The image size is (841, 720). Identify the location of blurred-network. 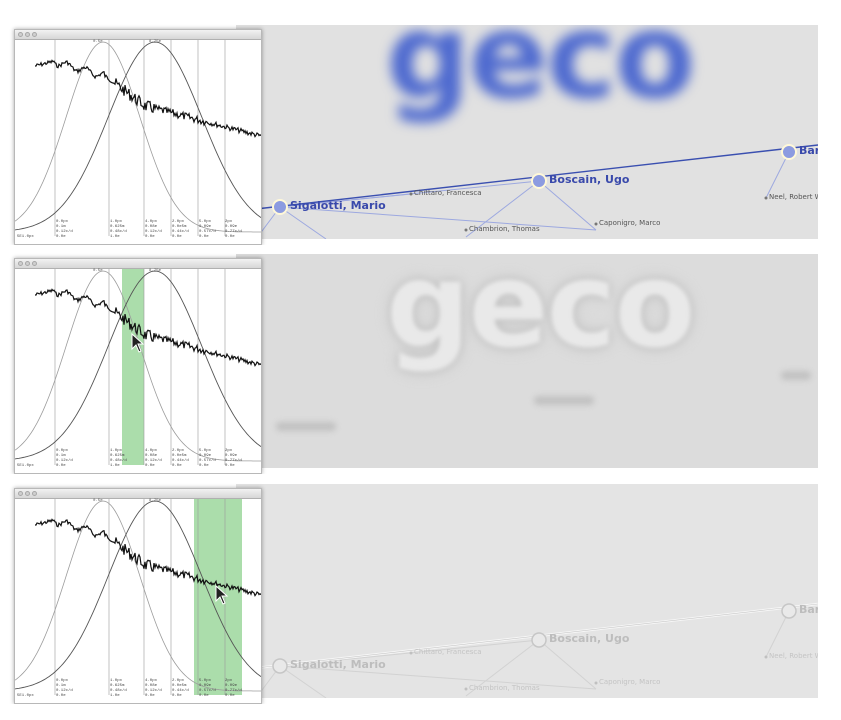
(543, 401).